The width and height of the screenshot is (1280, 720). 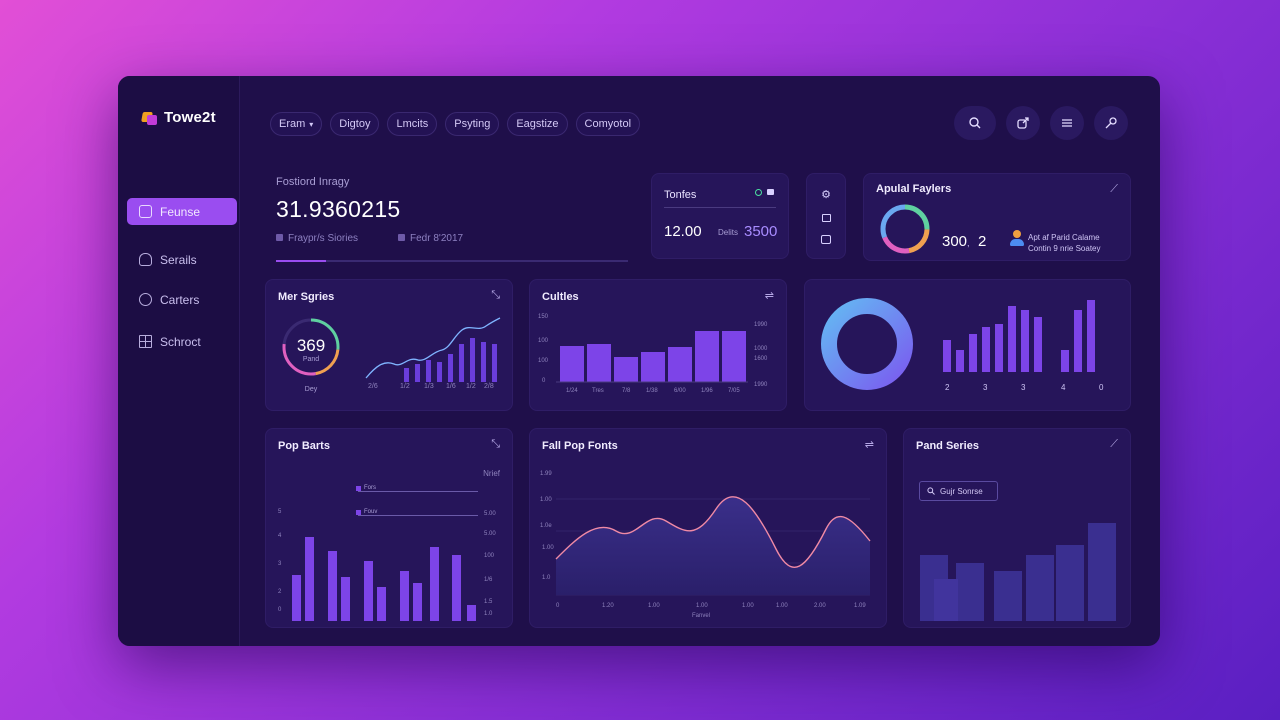 I want to click on donut-chart, so click(x=867, y=344).